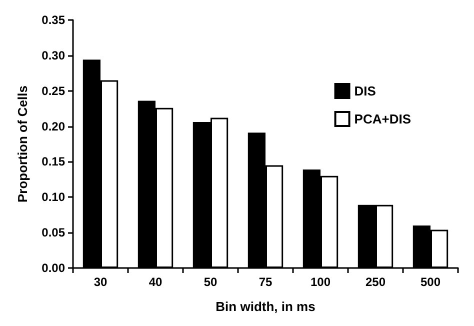  I want to click on y-tick-label: 0.20, so click(54, 126).